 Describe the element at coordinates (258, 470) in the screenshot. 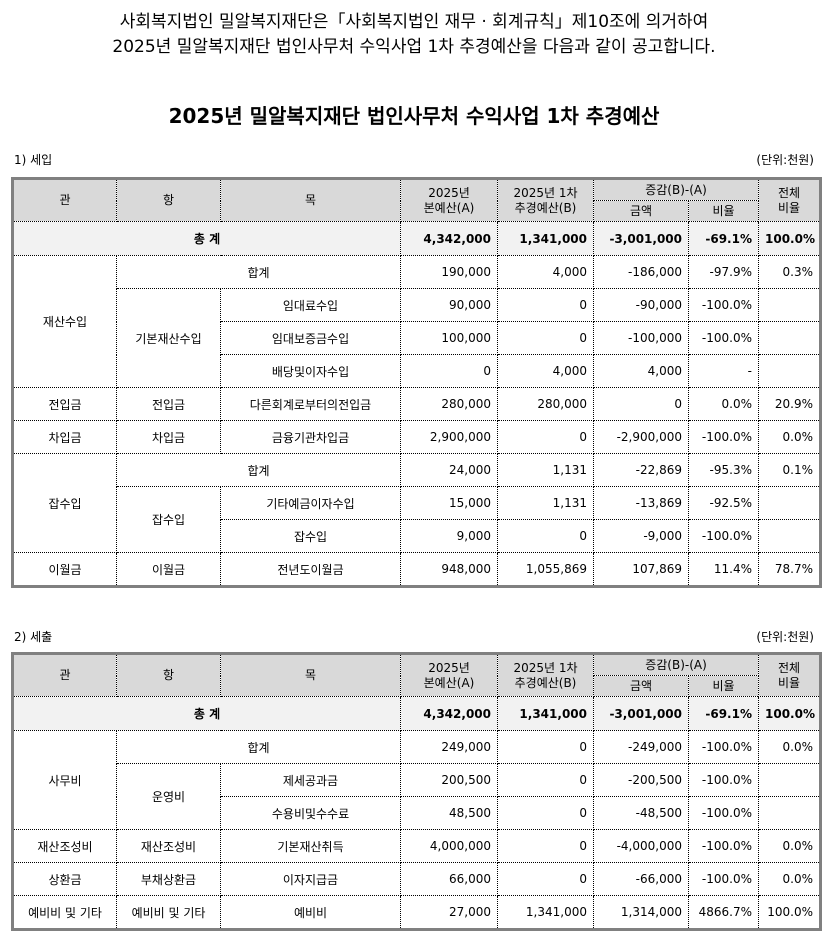

I see `subtotal-label: 합계` at that location.